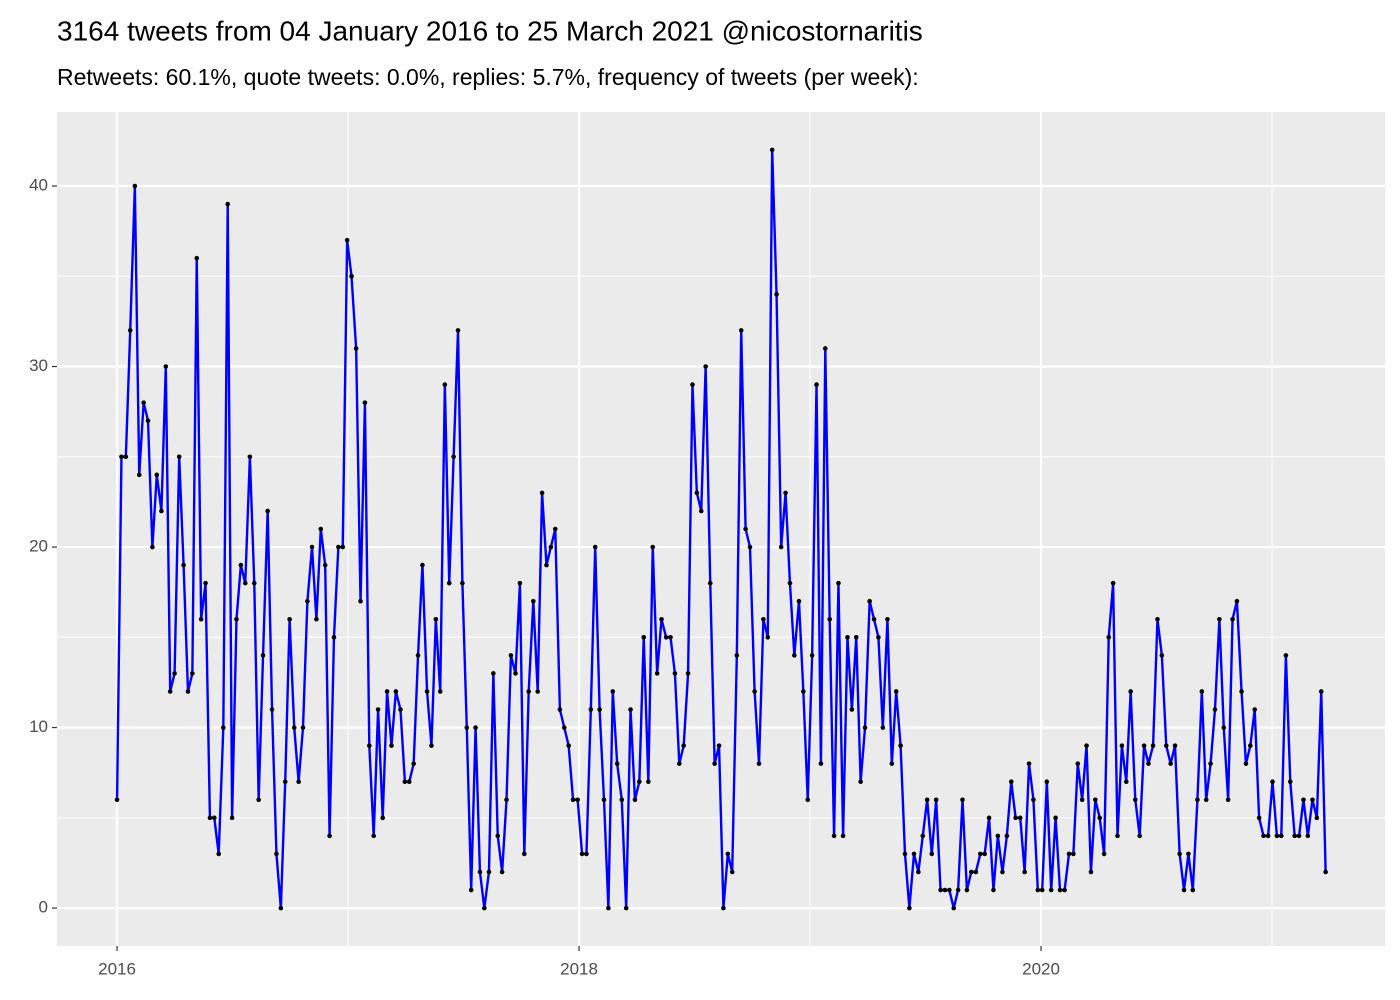 The width and height of the screenshot is (1400, 1000). I want to click on y-tick-label: 30, so click(38, 365).